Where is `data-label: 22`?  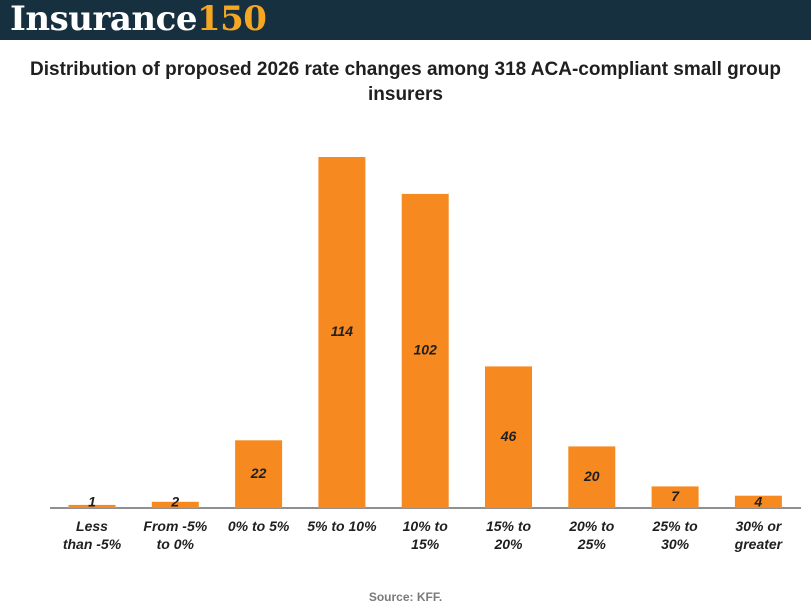 data-label: 22 is located at coordinates (258, 473).